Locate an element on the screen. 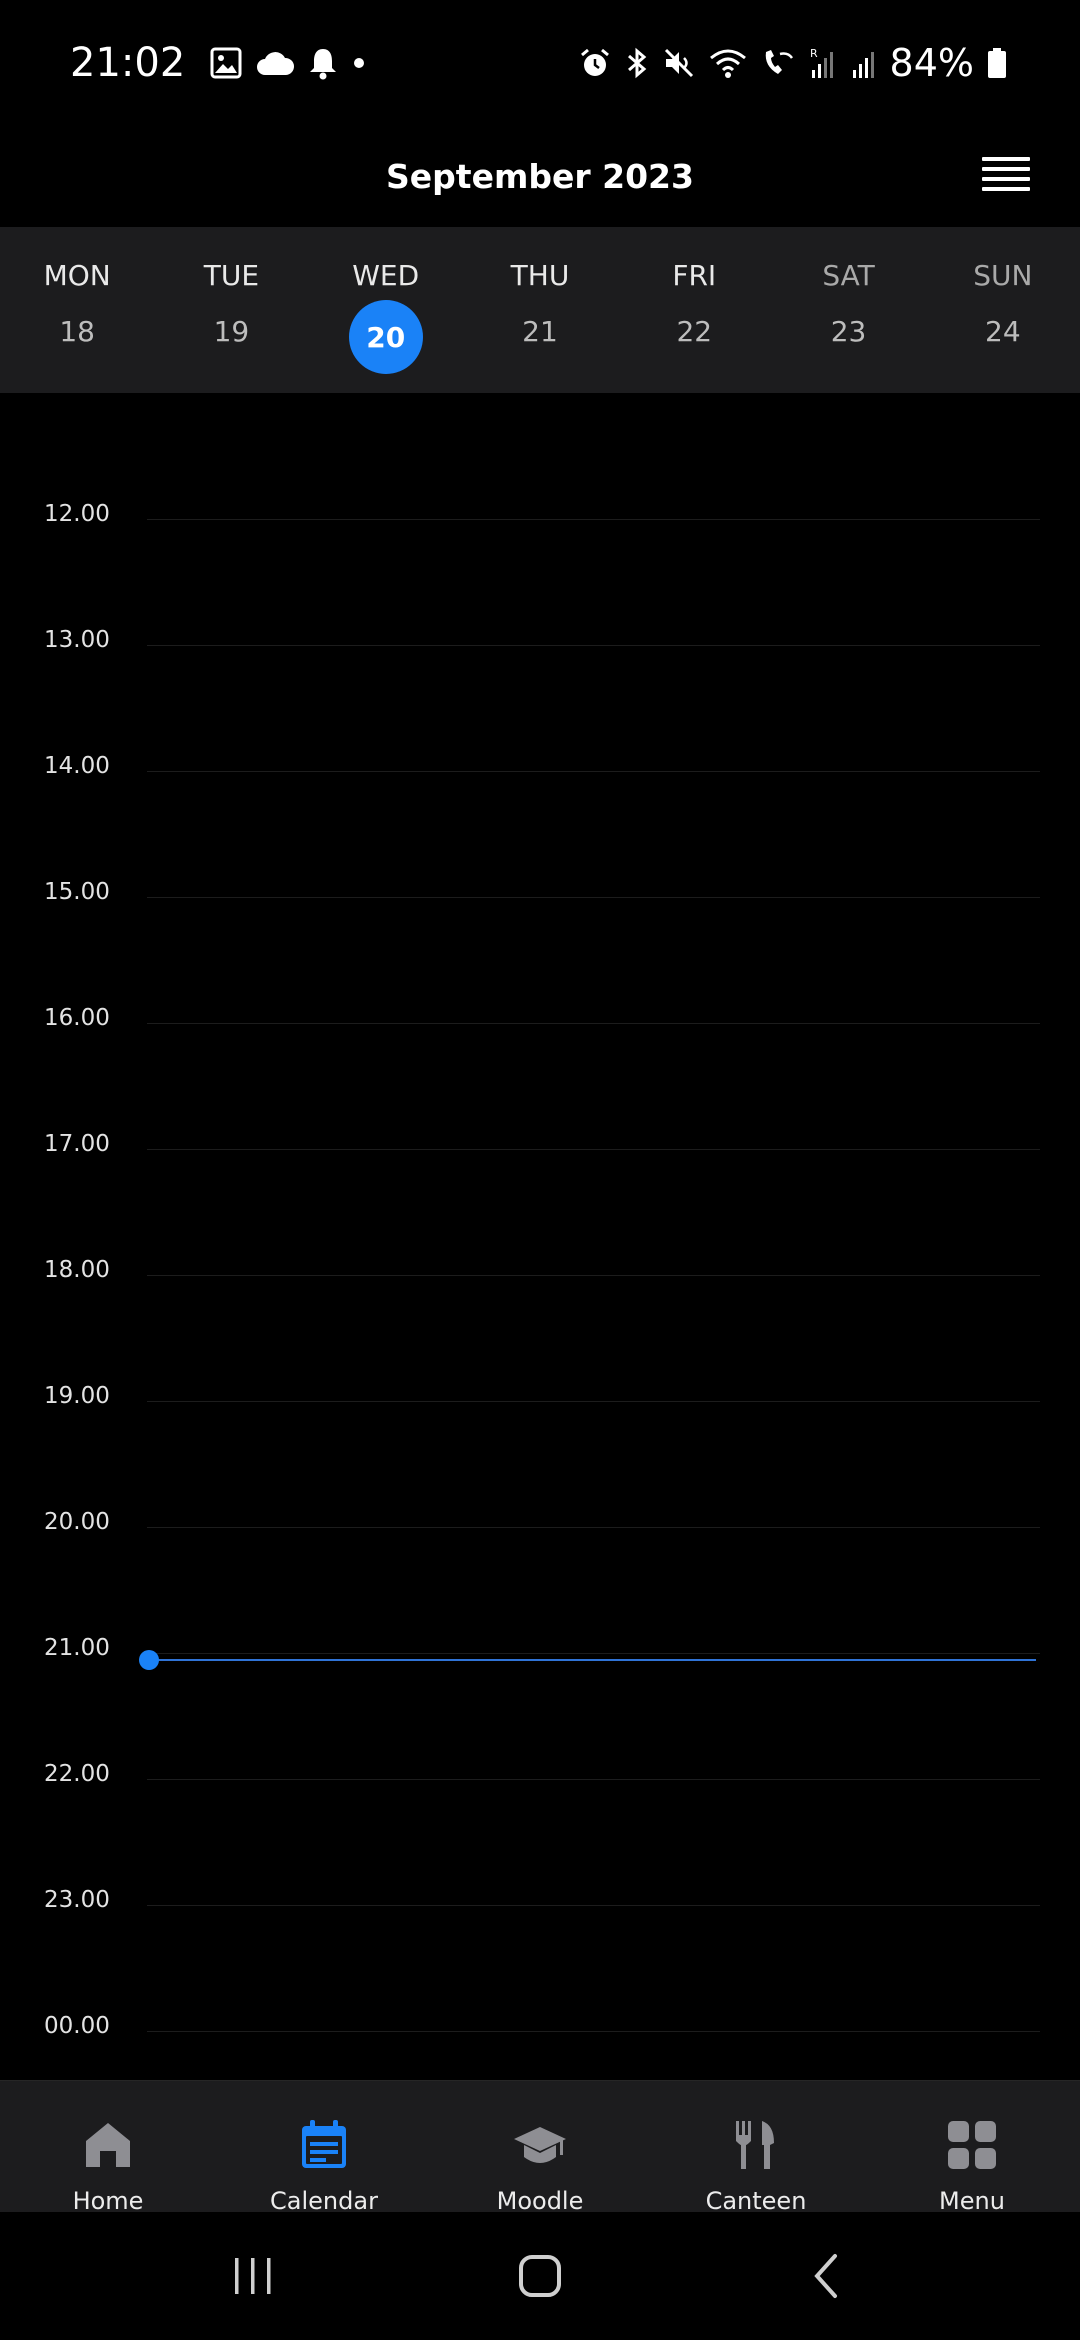  nav-calendar: Calendar is located at coordinates (324, 2148).